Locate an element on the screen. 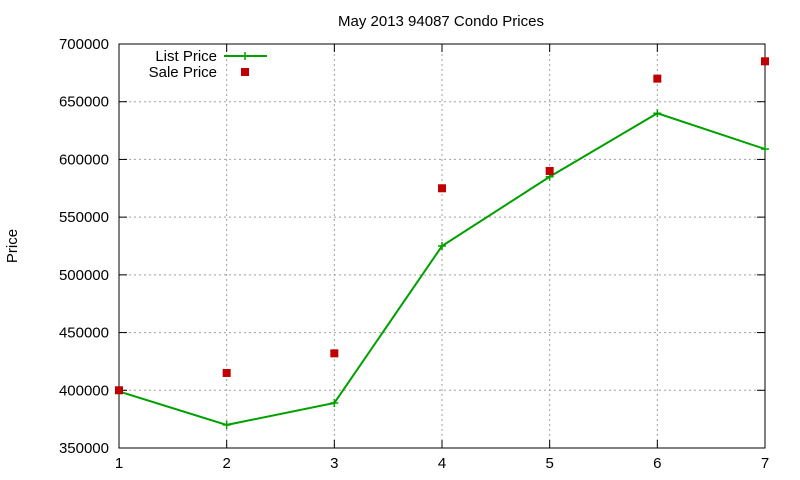 Image resolution: width=800 pixels, height=480 pixels. legend: List Price Sale Price is located at coordinates (208, 64).